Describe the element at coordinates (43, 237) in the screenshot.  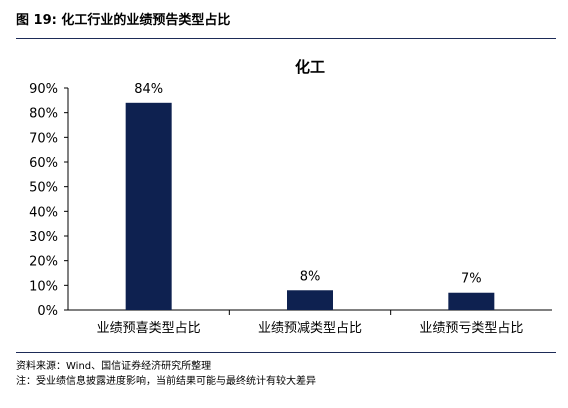
I see `y-tick-label: 30%` at that location.